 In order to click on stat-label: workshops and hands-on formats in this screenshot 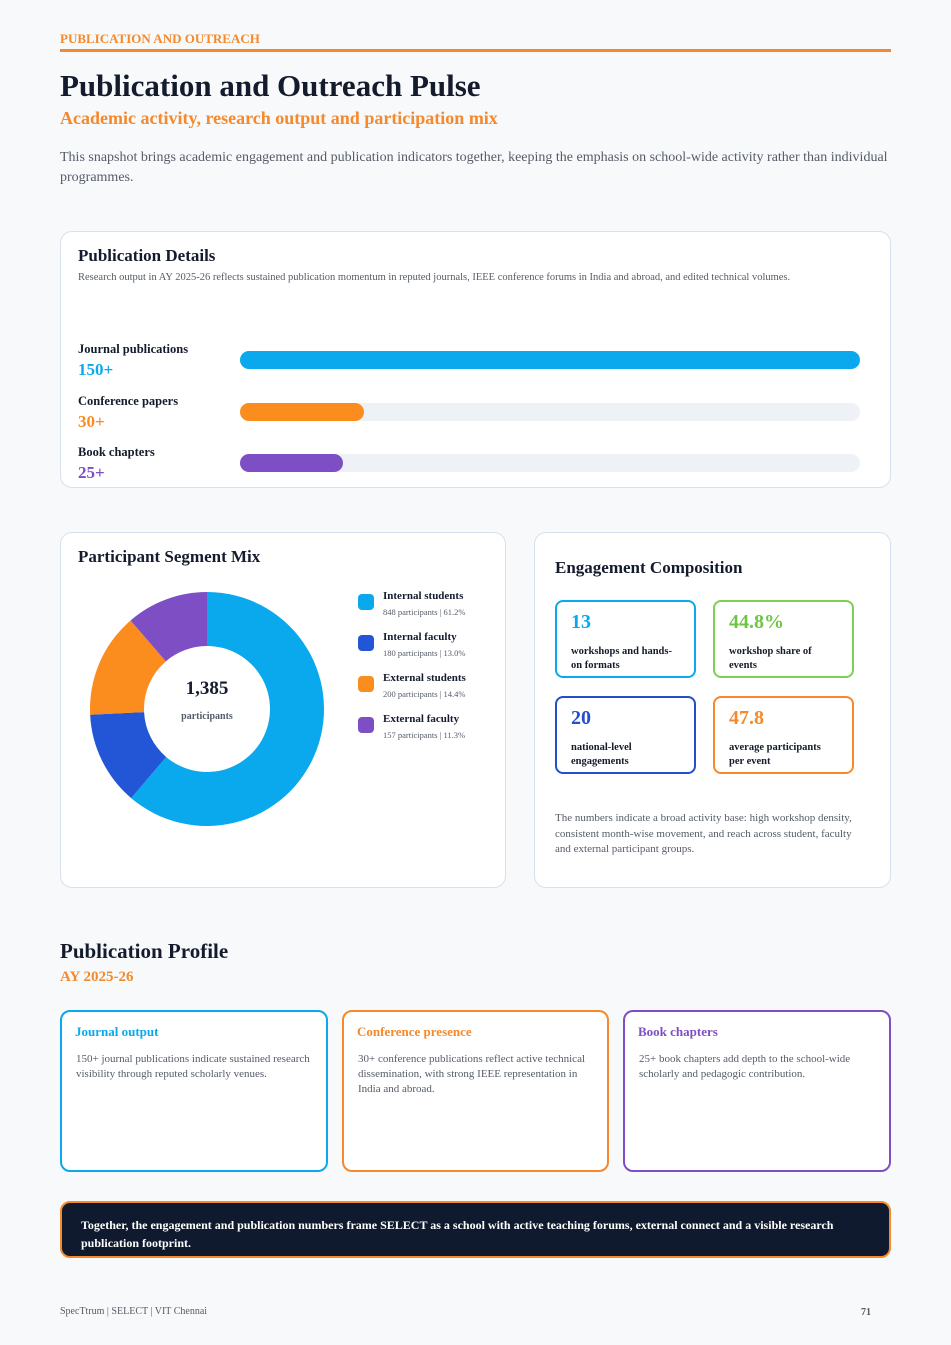, I will do `click(621, 658)`.